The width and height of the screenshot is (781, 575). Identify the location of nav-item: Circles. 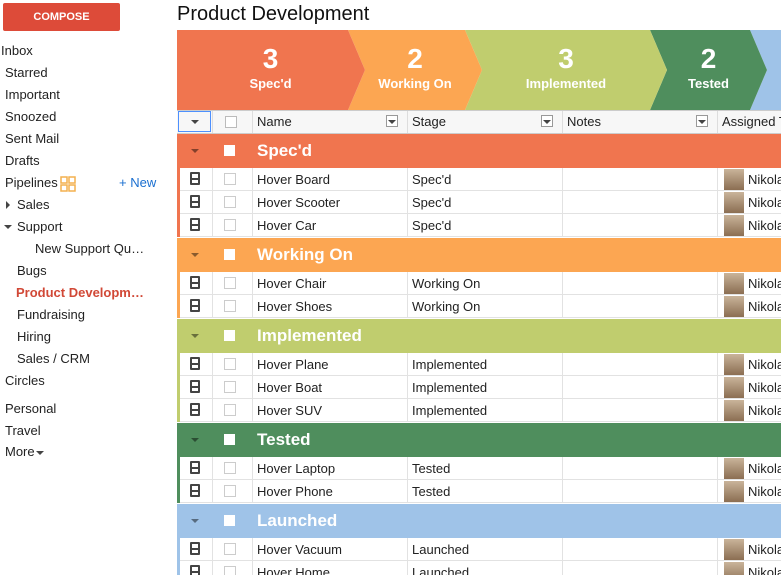
(25, 380).